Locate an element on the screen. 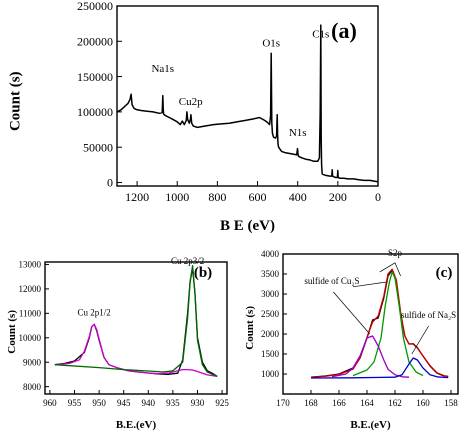 This screenshot has height=434, width=474. y-tick-label: 8000 is located at coordinates (32, 387).